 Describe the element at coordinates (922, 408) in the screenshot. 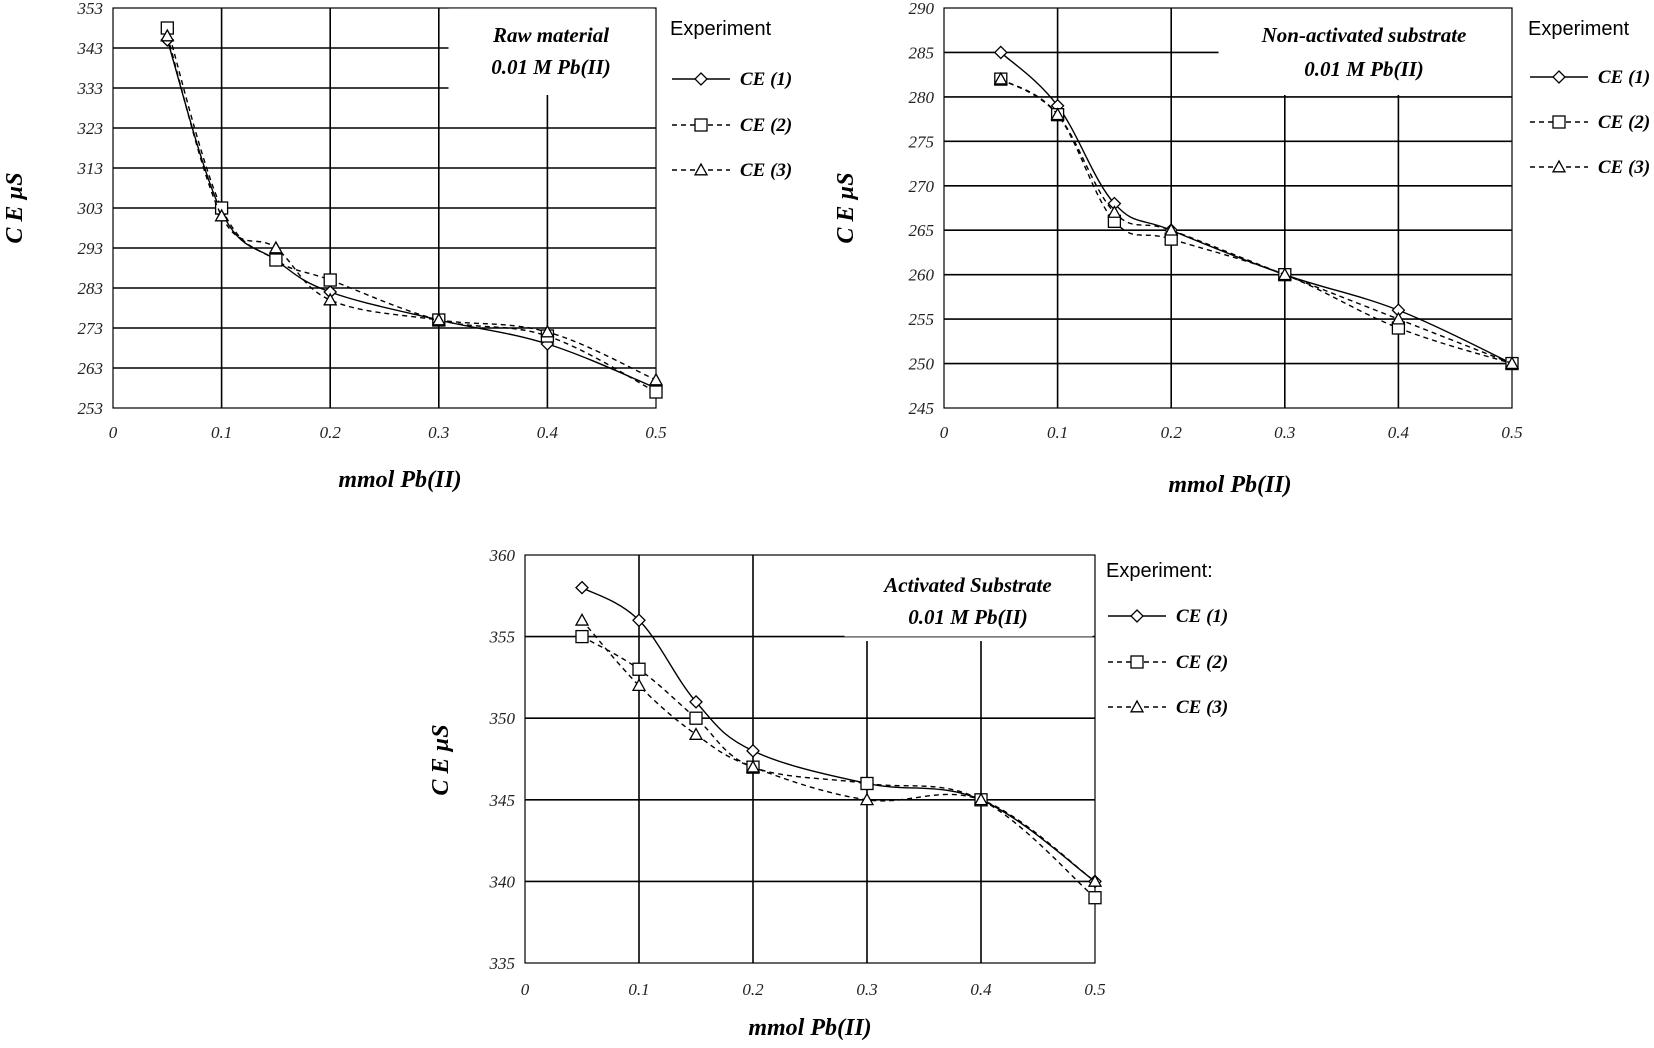

I see `y-tick-label: 245` at that location.